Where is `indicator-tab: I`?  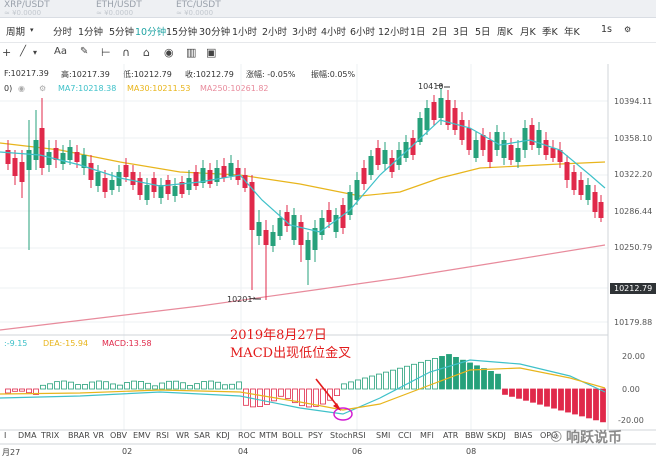 indicator-tab: I is located at coordinates (5, 435).